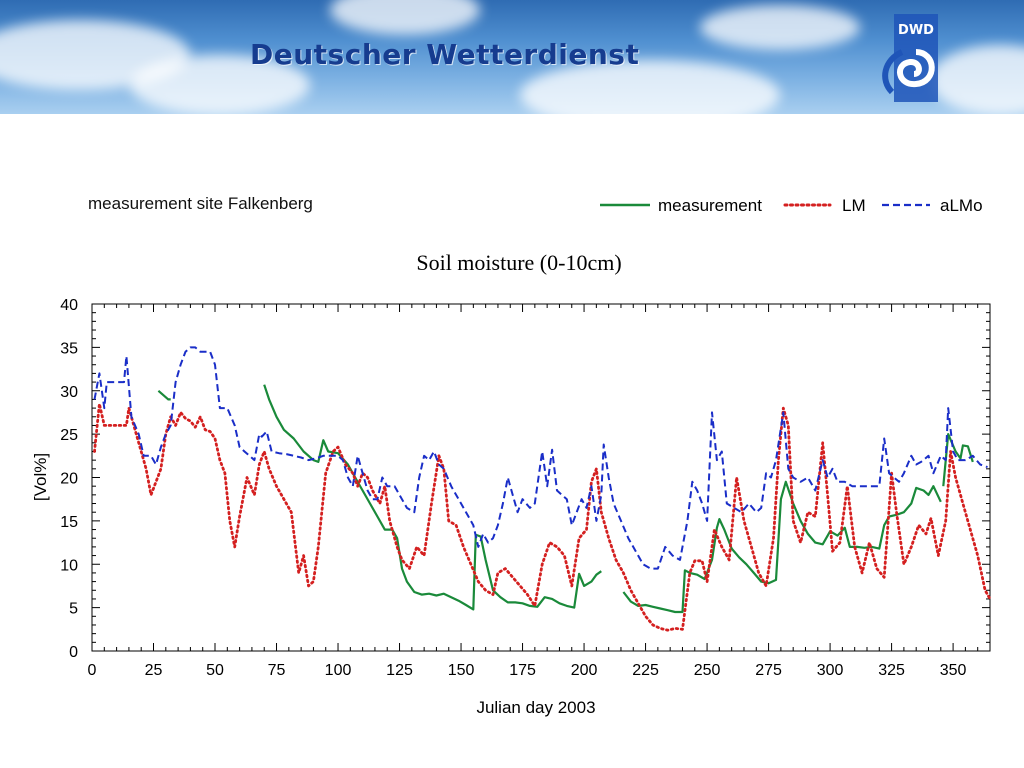 This screenshot has width=1024, height=768. Describe the element at coordinates (215, 670) in the screenshot. I see `x-tick-label: 50` at that location.